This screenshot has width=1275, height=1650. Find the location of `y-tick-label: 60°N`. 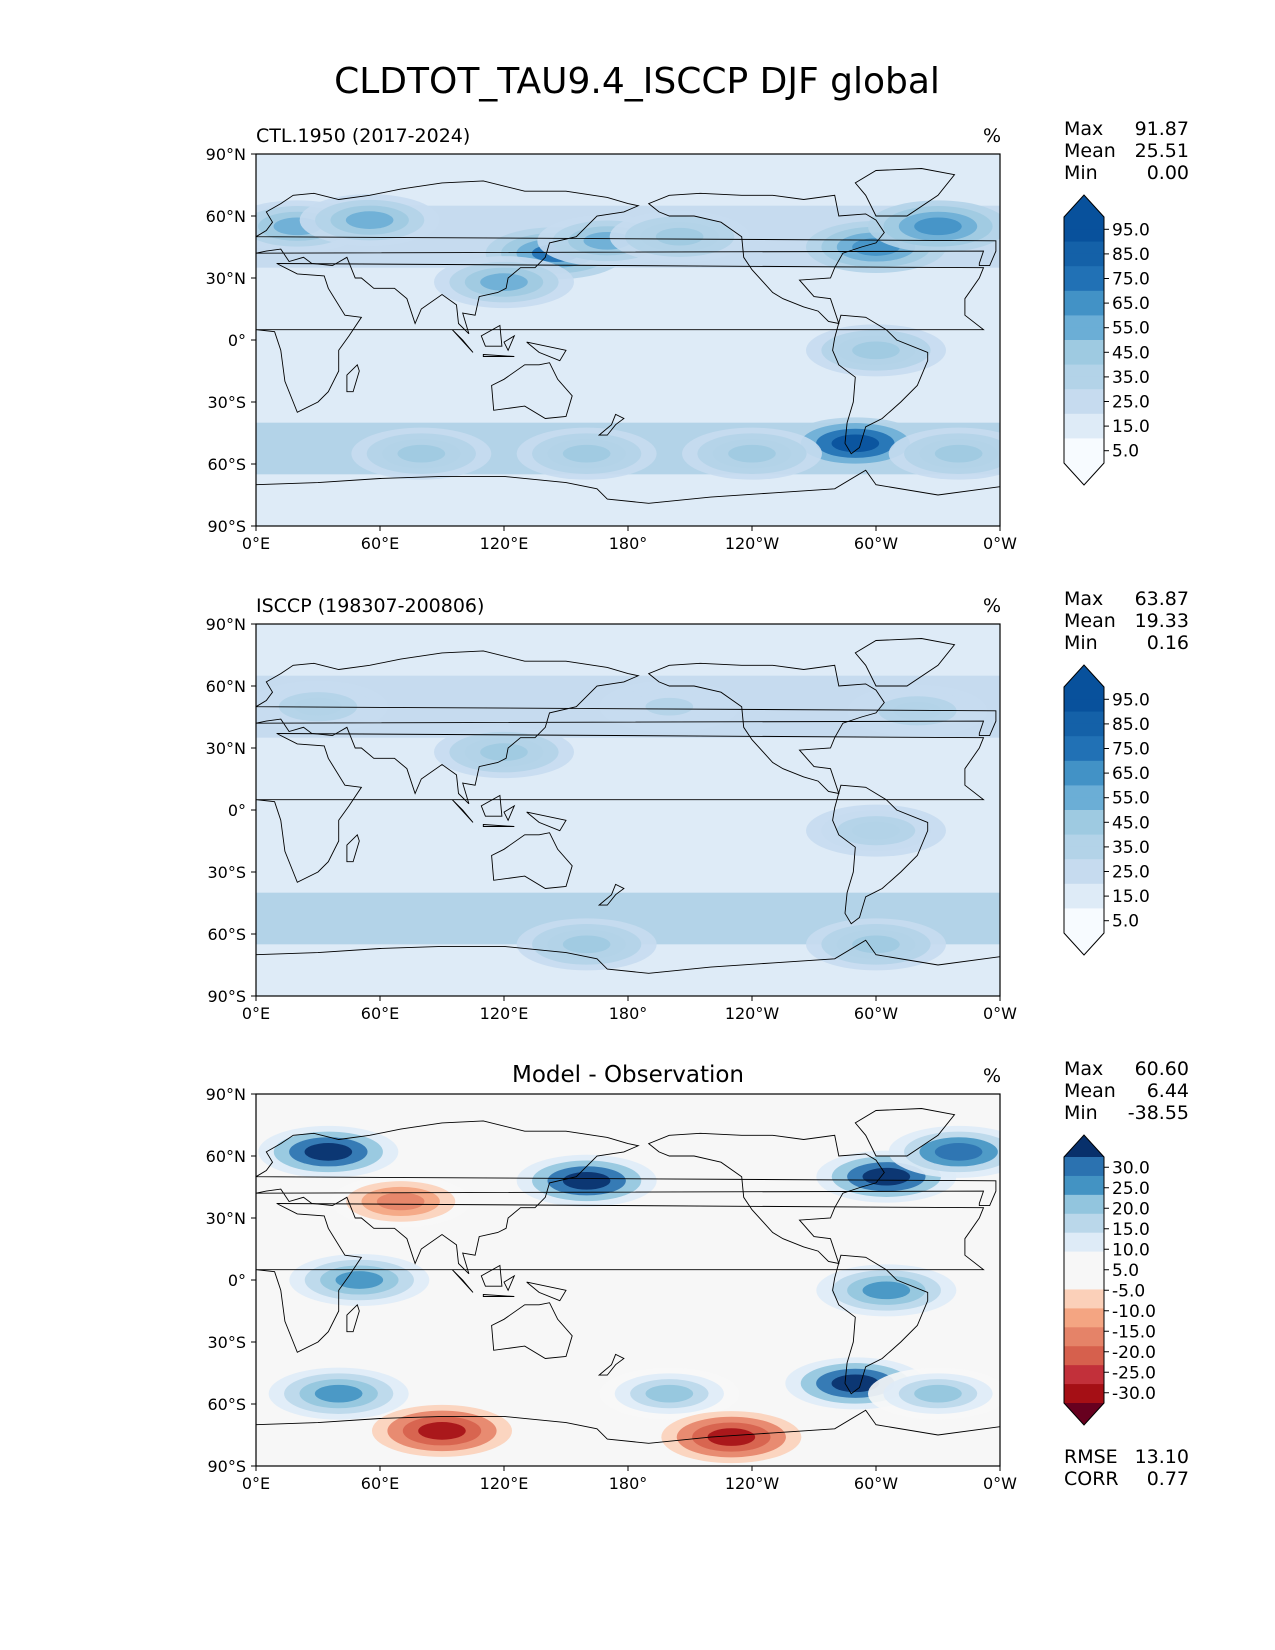

y-tick-label: 60°N is located at coordinates (226, 686).